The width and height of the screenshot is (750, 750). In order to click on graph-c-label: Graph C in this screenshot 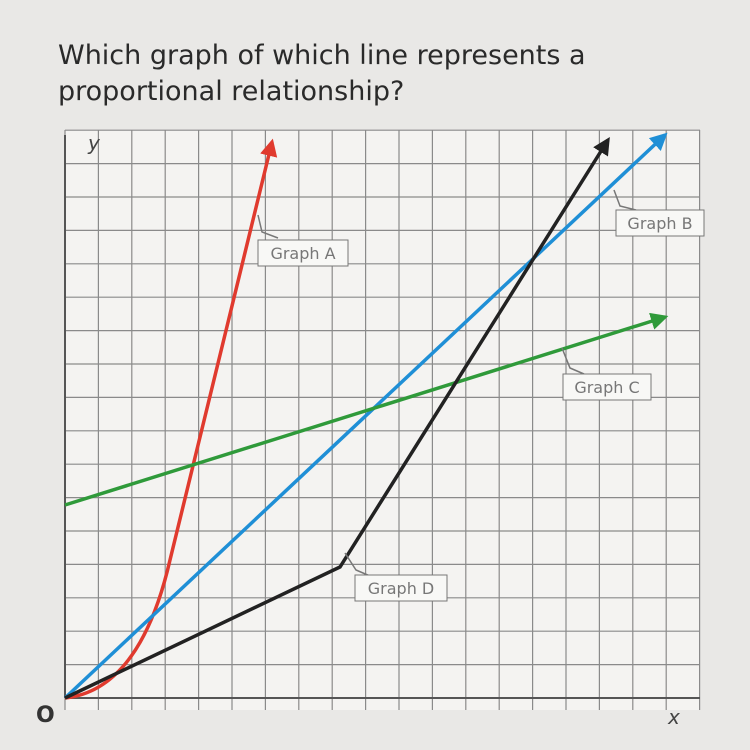, I will do `click(606, 387)`.